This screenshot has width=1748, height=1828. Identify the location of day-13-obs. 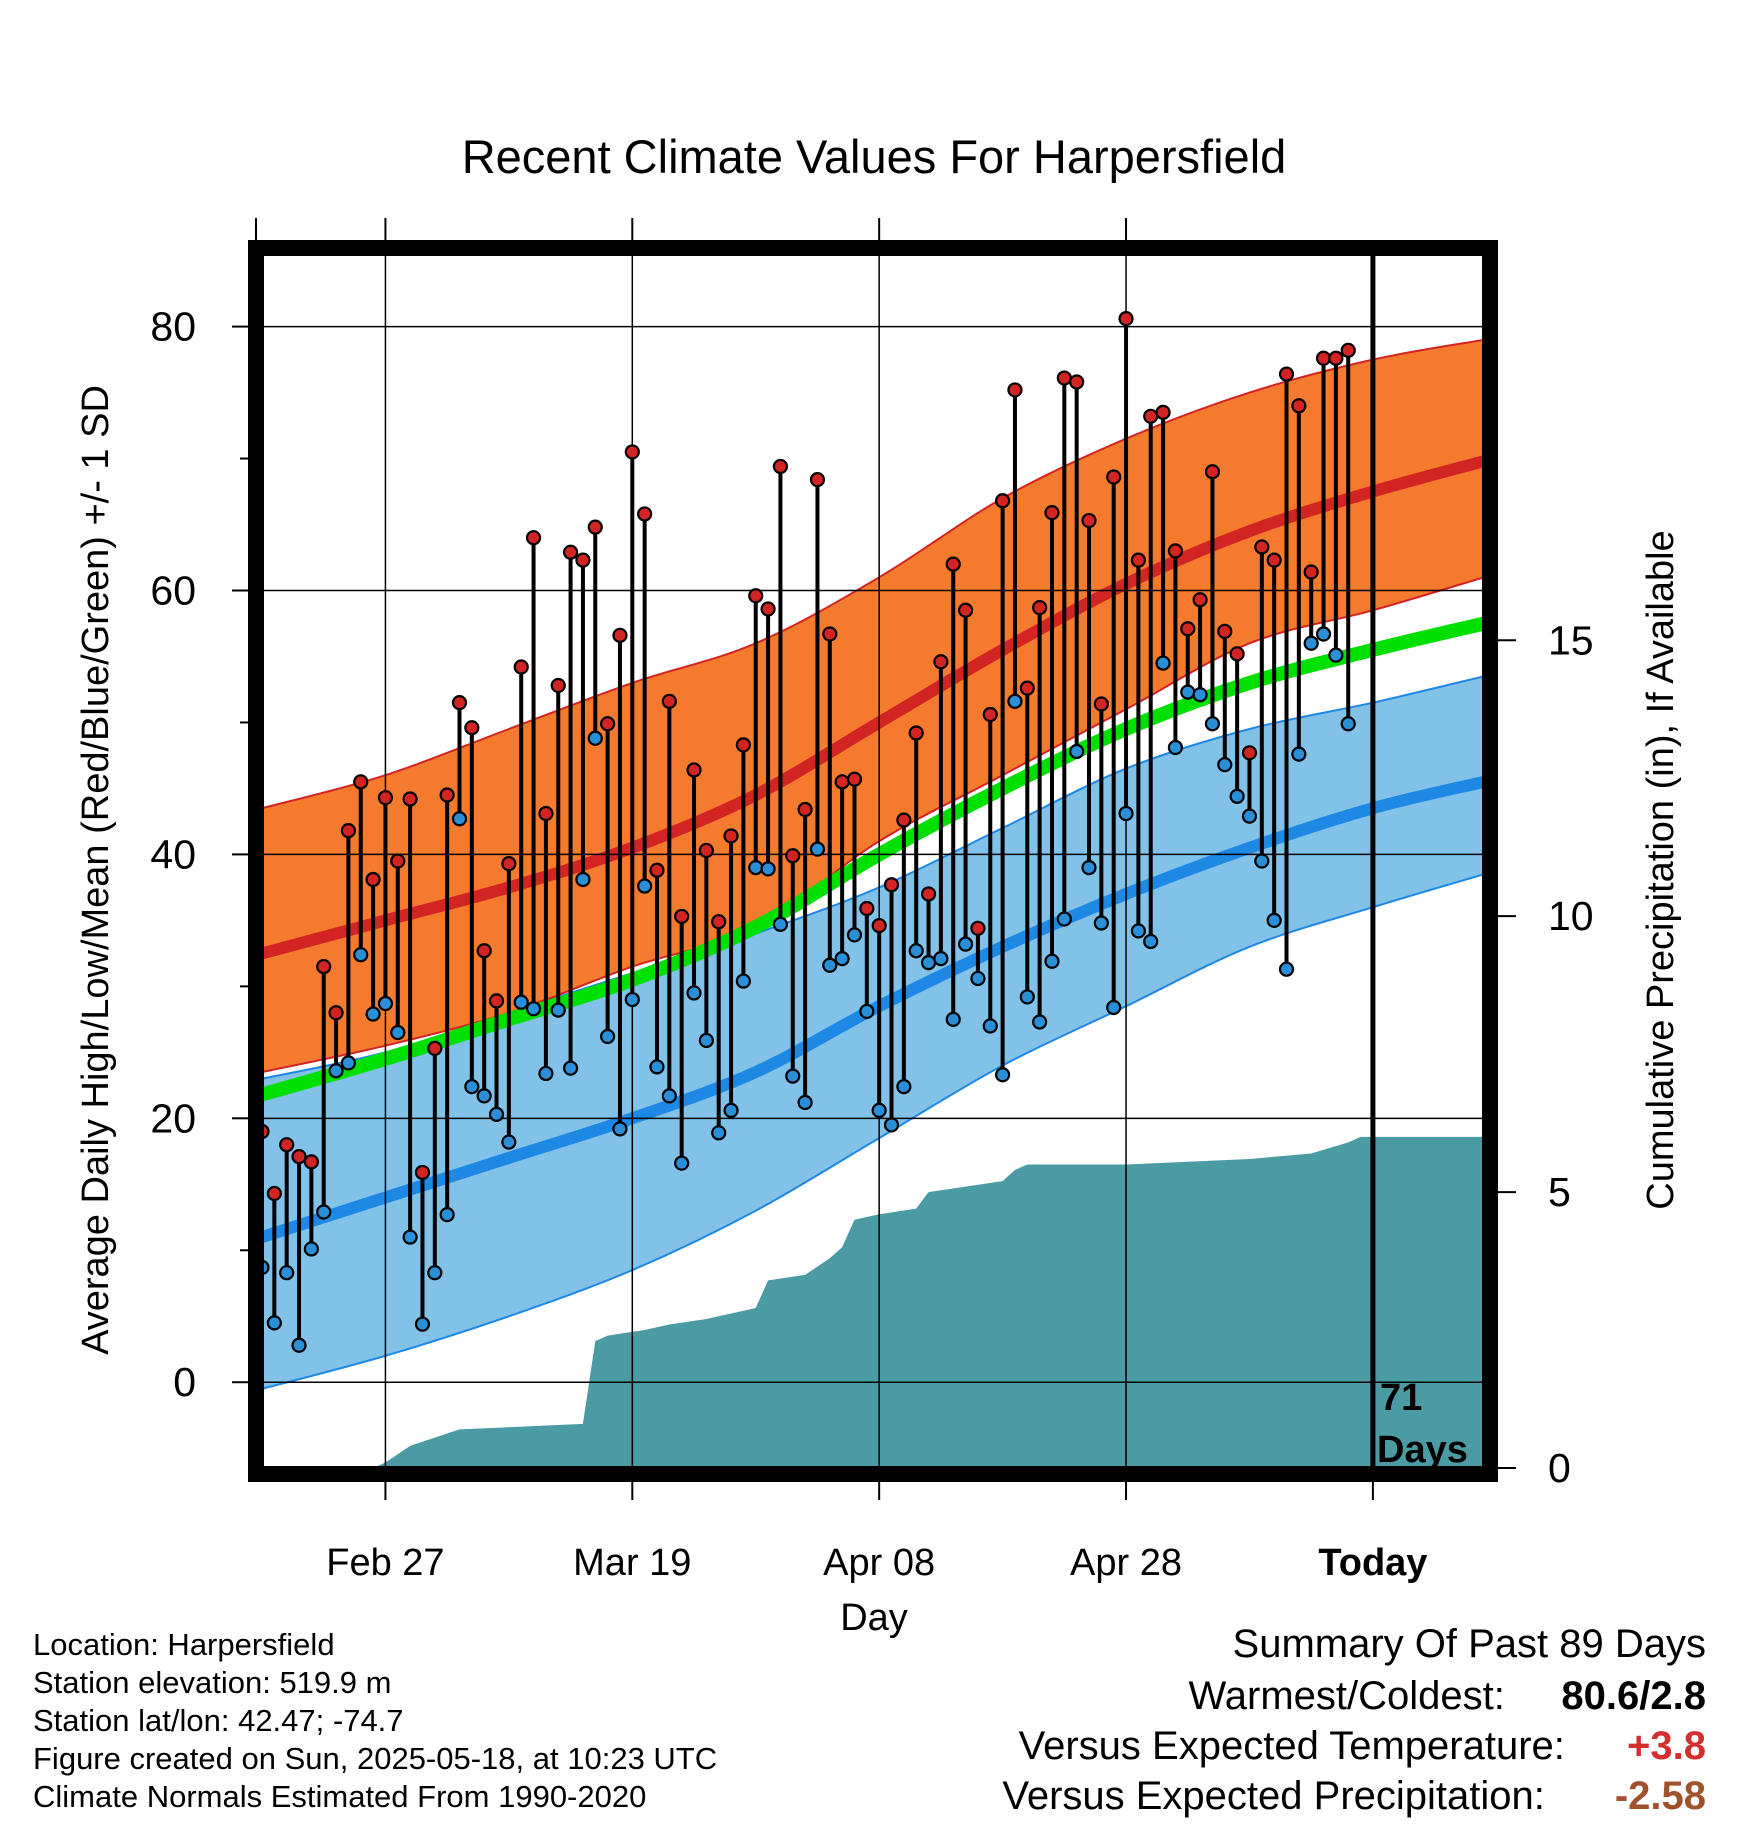
(422, 1248).